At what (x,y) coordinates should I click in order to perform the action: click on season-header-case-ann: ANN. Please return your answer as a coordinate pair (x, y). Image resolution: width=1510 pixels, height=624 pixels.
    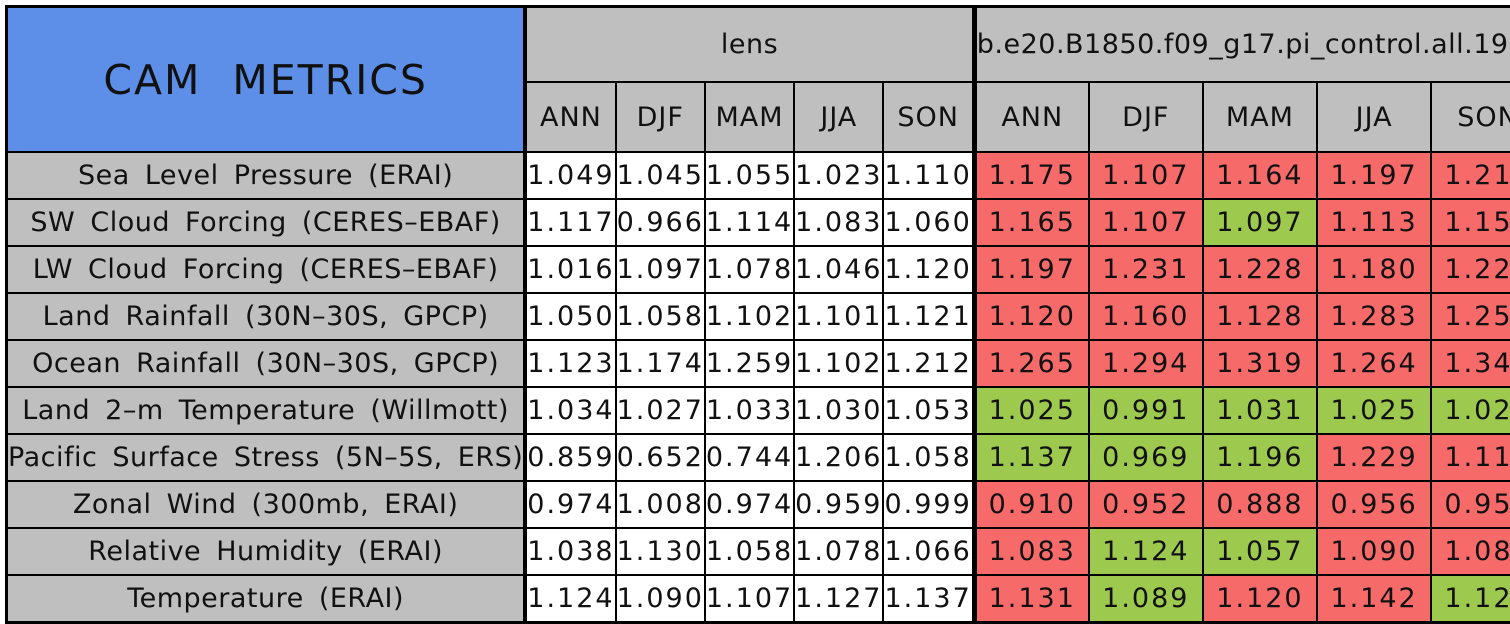
    Looking at the image, I should click on (1031, 117).